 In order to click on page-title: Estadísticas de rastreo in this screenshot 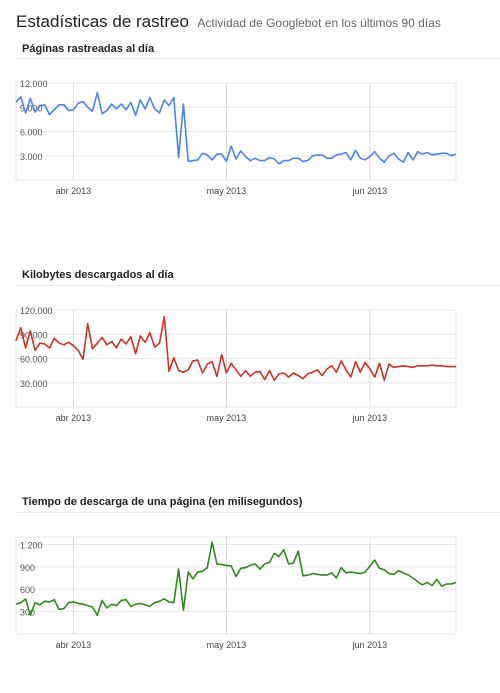, I will do `click(102, 21)`.